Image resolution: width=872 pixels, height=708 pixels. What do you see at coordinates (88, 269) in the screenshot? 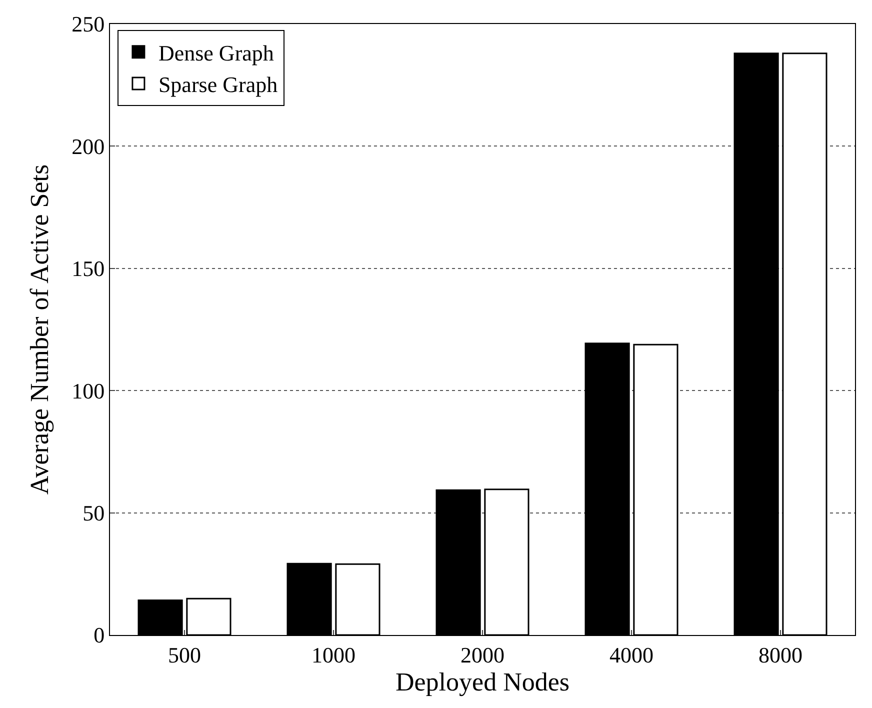
I see `y-tick-label: 150` at bounding box center [88, 269].